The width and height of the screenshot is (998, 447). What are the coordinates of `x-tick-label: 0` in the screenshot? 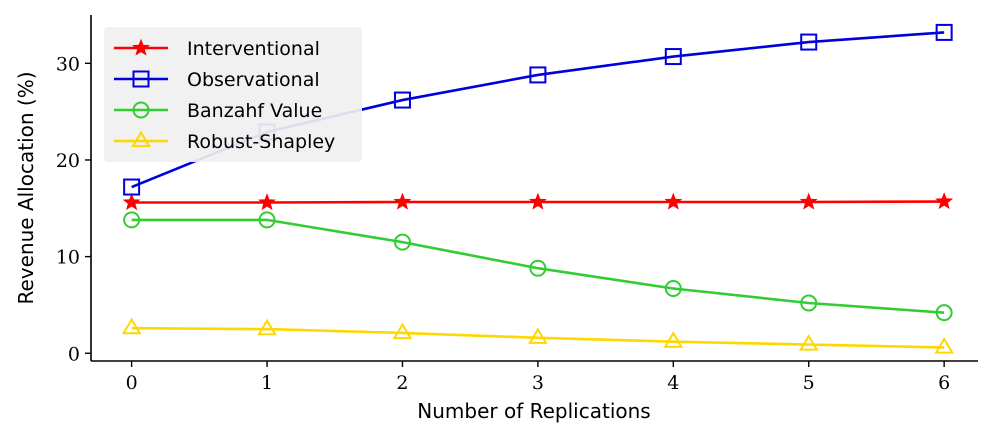 It's located at (132, 383).